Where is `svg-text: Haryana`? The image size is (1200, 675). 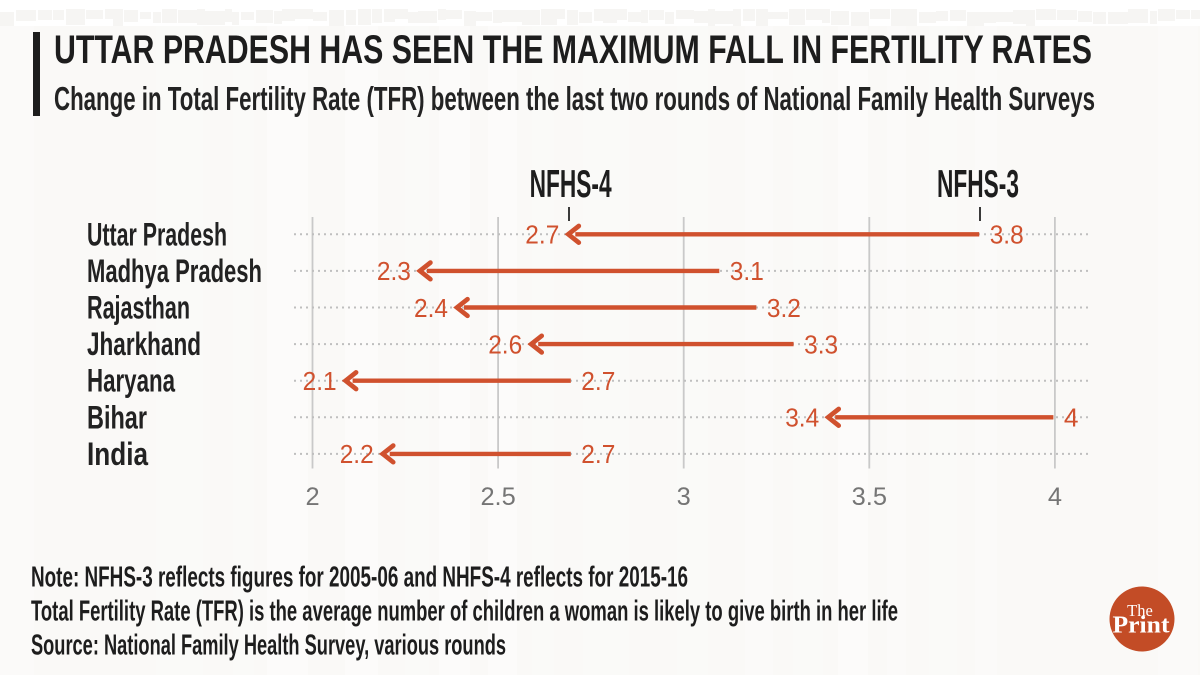 svg-text: Haryana is located at coordinates (131, 381).